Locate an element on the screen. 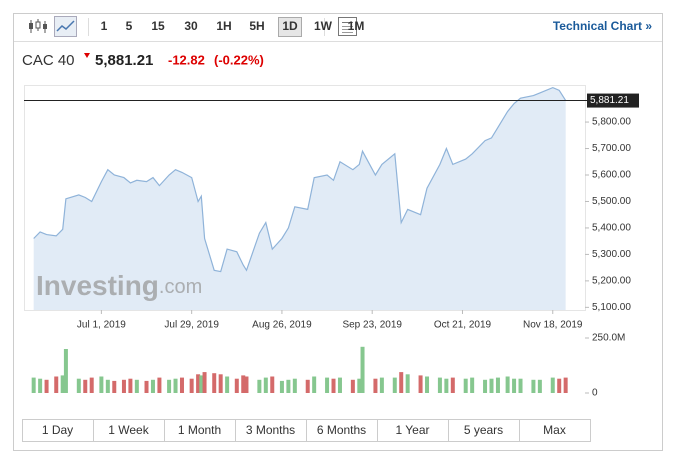 The width and height of the screenshot is (674, 461). interval-button: 1D is located at coordinates (290, 26).